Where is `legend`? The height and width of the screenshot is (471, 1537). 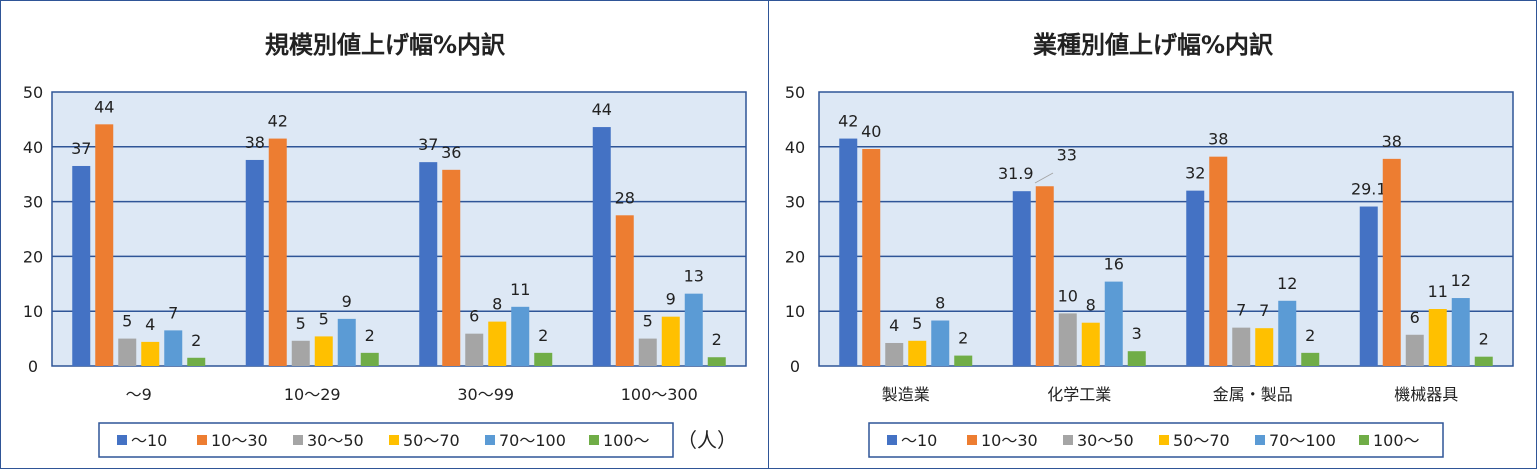
legend is located at coordinates (386, 440).